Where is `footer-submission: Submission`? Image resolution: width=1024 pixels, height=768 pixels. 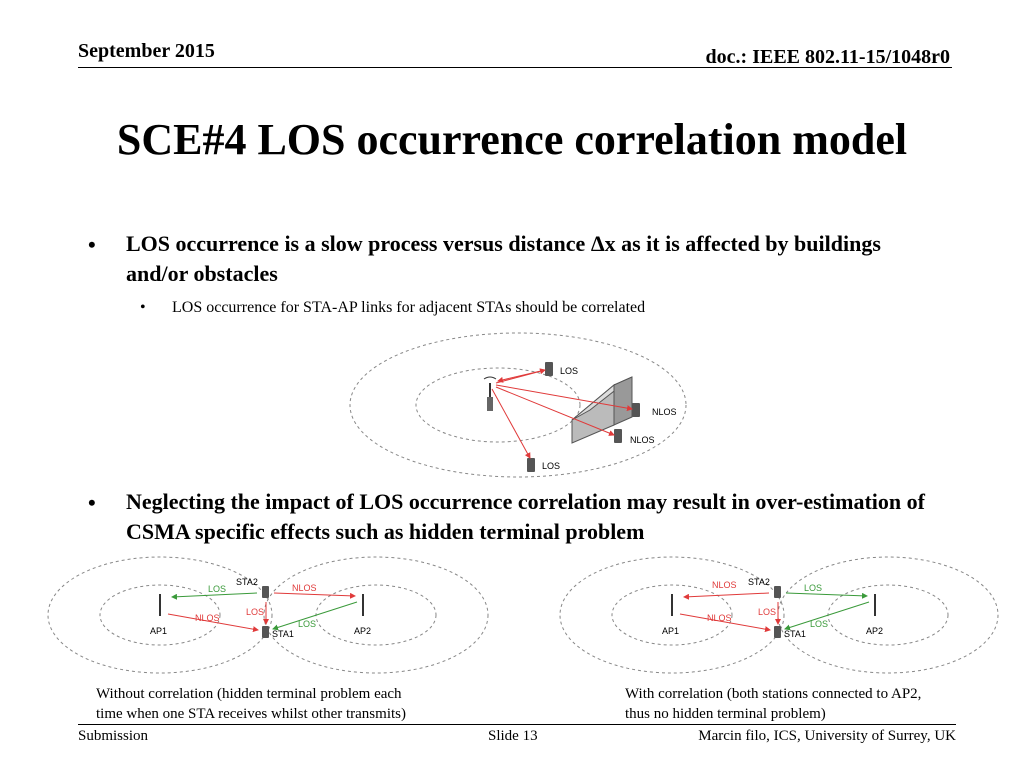
footer-submission: Submission is located at coordinates (113, 736).